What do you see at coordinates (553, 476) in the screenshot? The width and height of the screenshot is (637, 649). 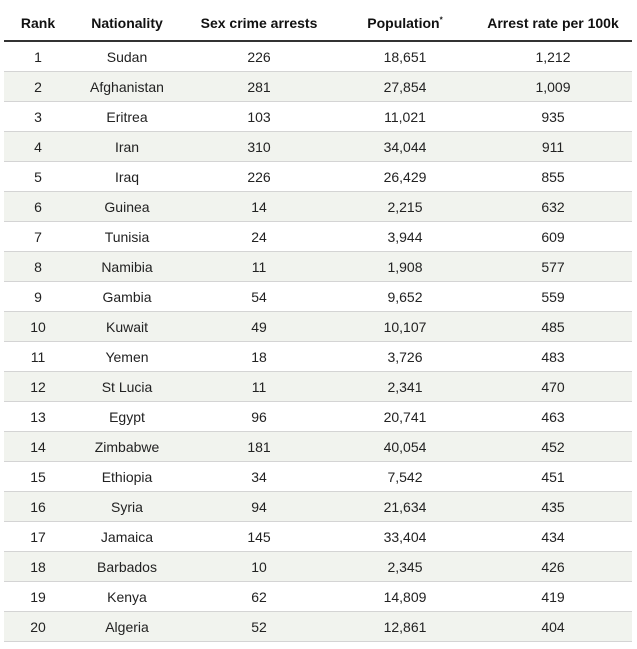 I see `arrest-rate-cell: 451` at bounding box center [553, 476].